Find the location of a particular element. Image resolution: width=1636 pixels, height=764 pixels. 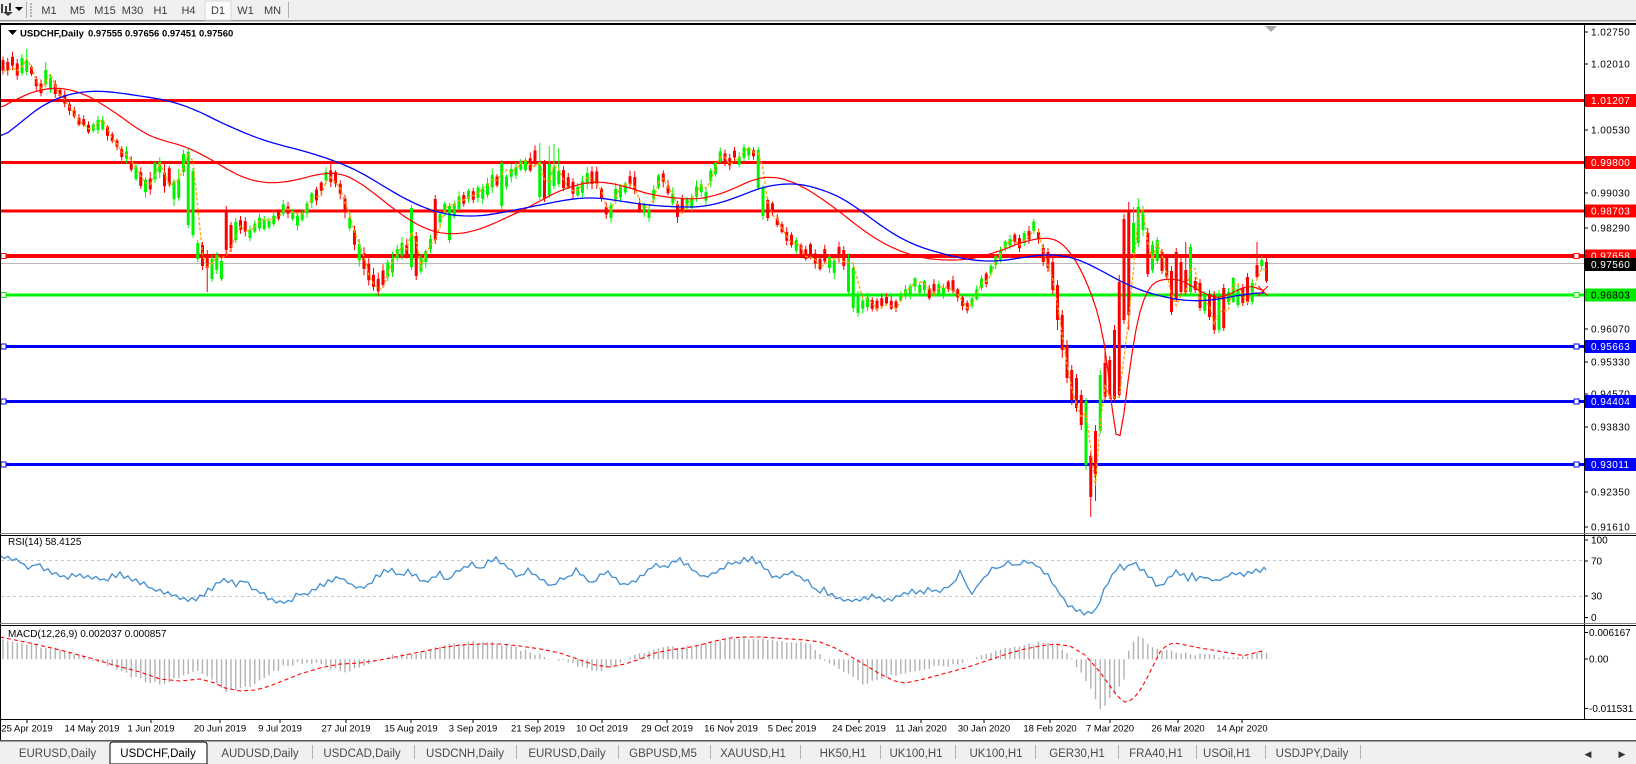

svg-text: XAUUSD,H1 is located at coordinates (753, 754).